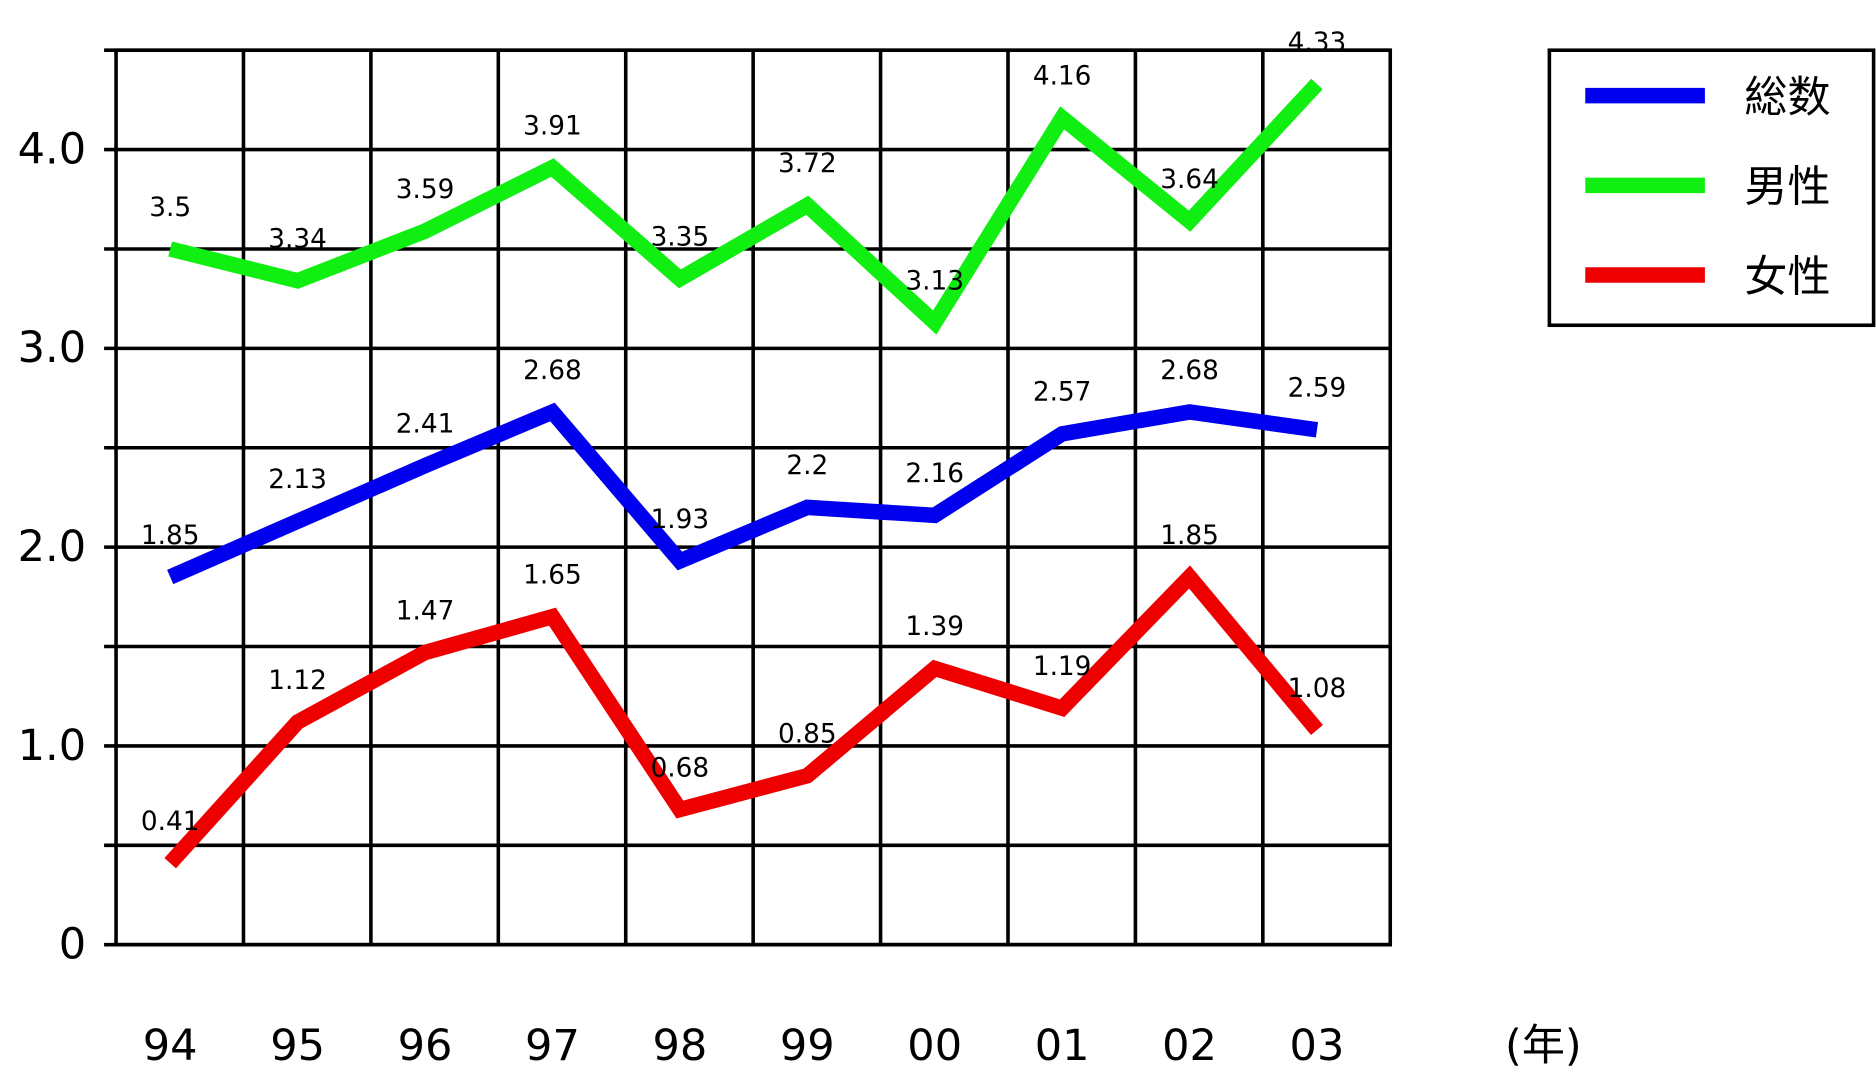  What do you see at coordinates (1062, 77) in the screenshot?
I see `data-label: 4.16` at bounding box center [1062, 77].